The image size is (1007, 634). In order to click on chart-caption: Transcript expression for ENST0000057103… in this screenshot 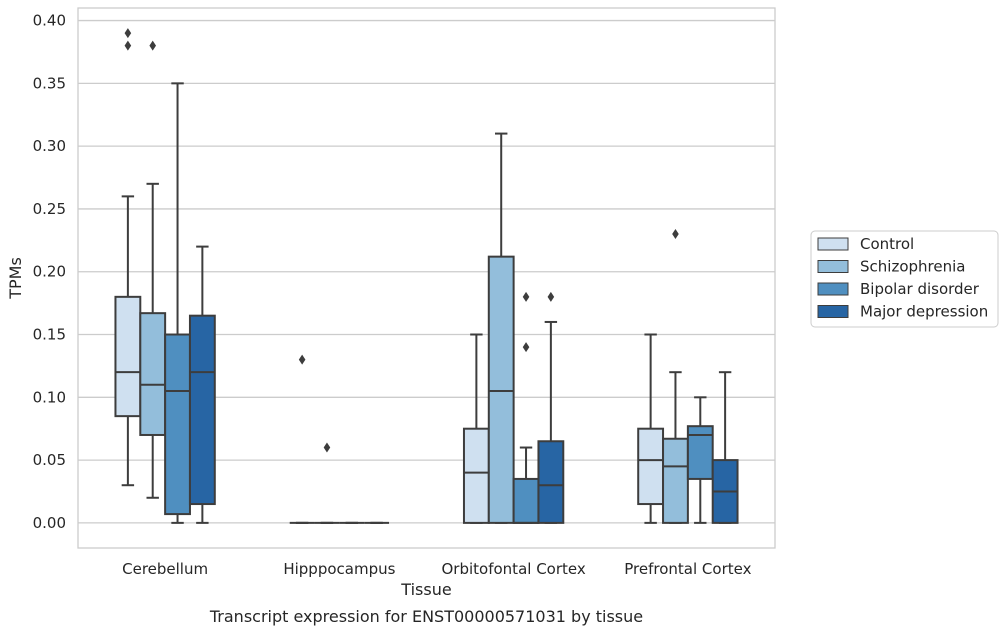, I will do `click(426, 616)`.